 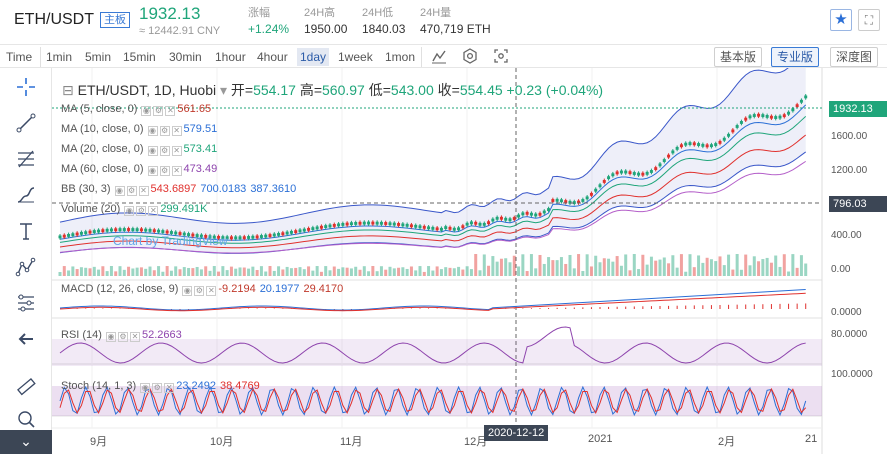 I want to click on open-value: 554.17, so click(x=274, y=90).